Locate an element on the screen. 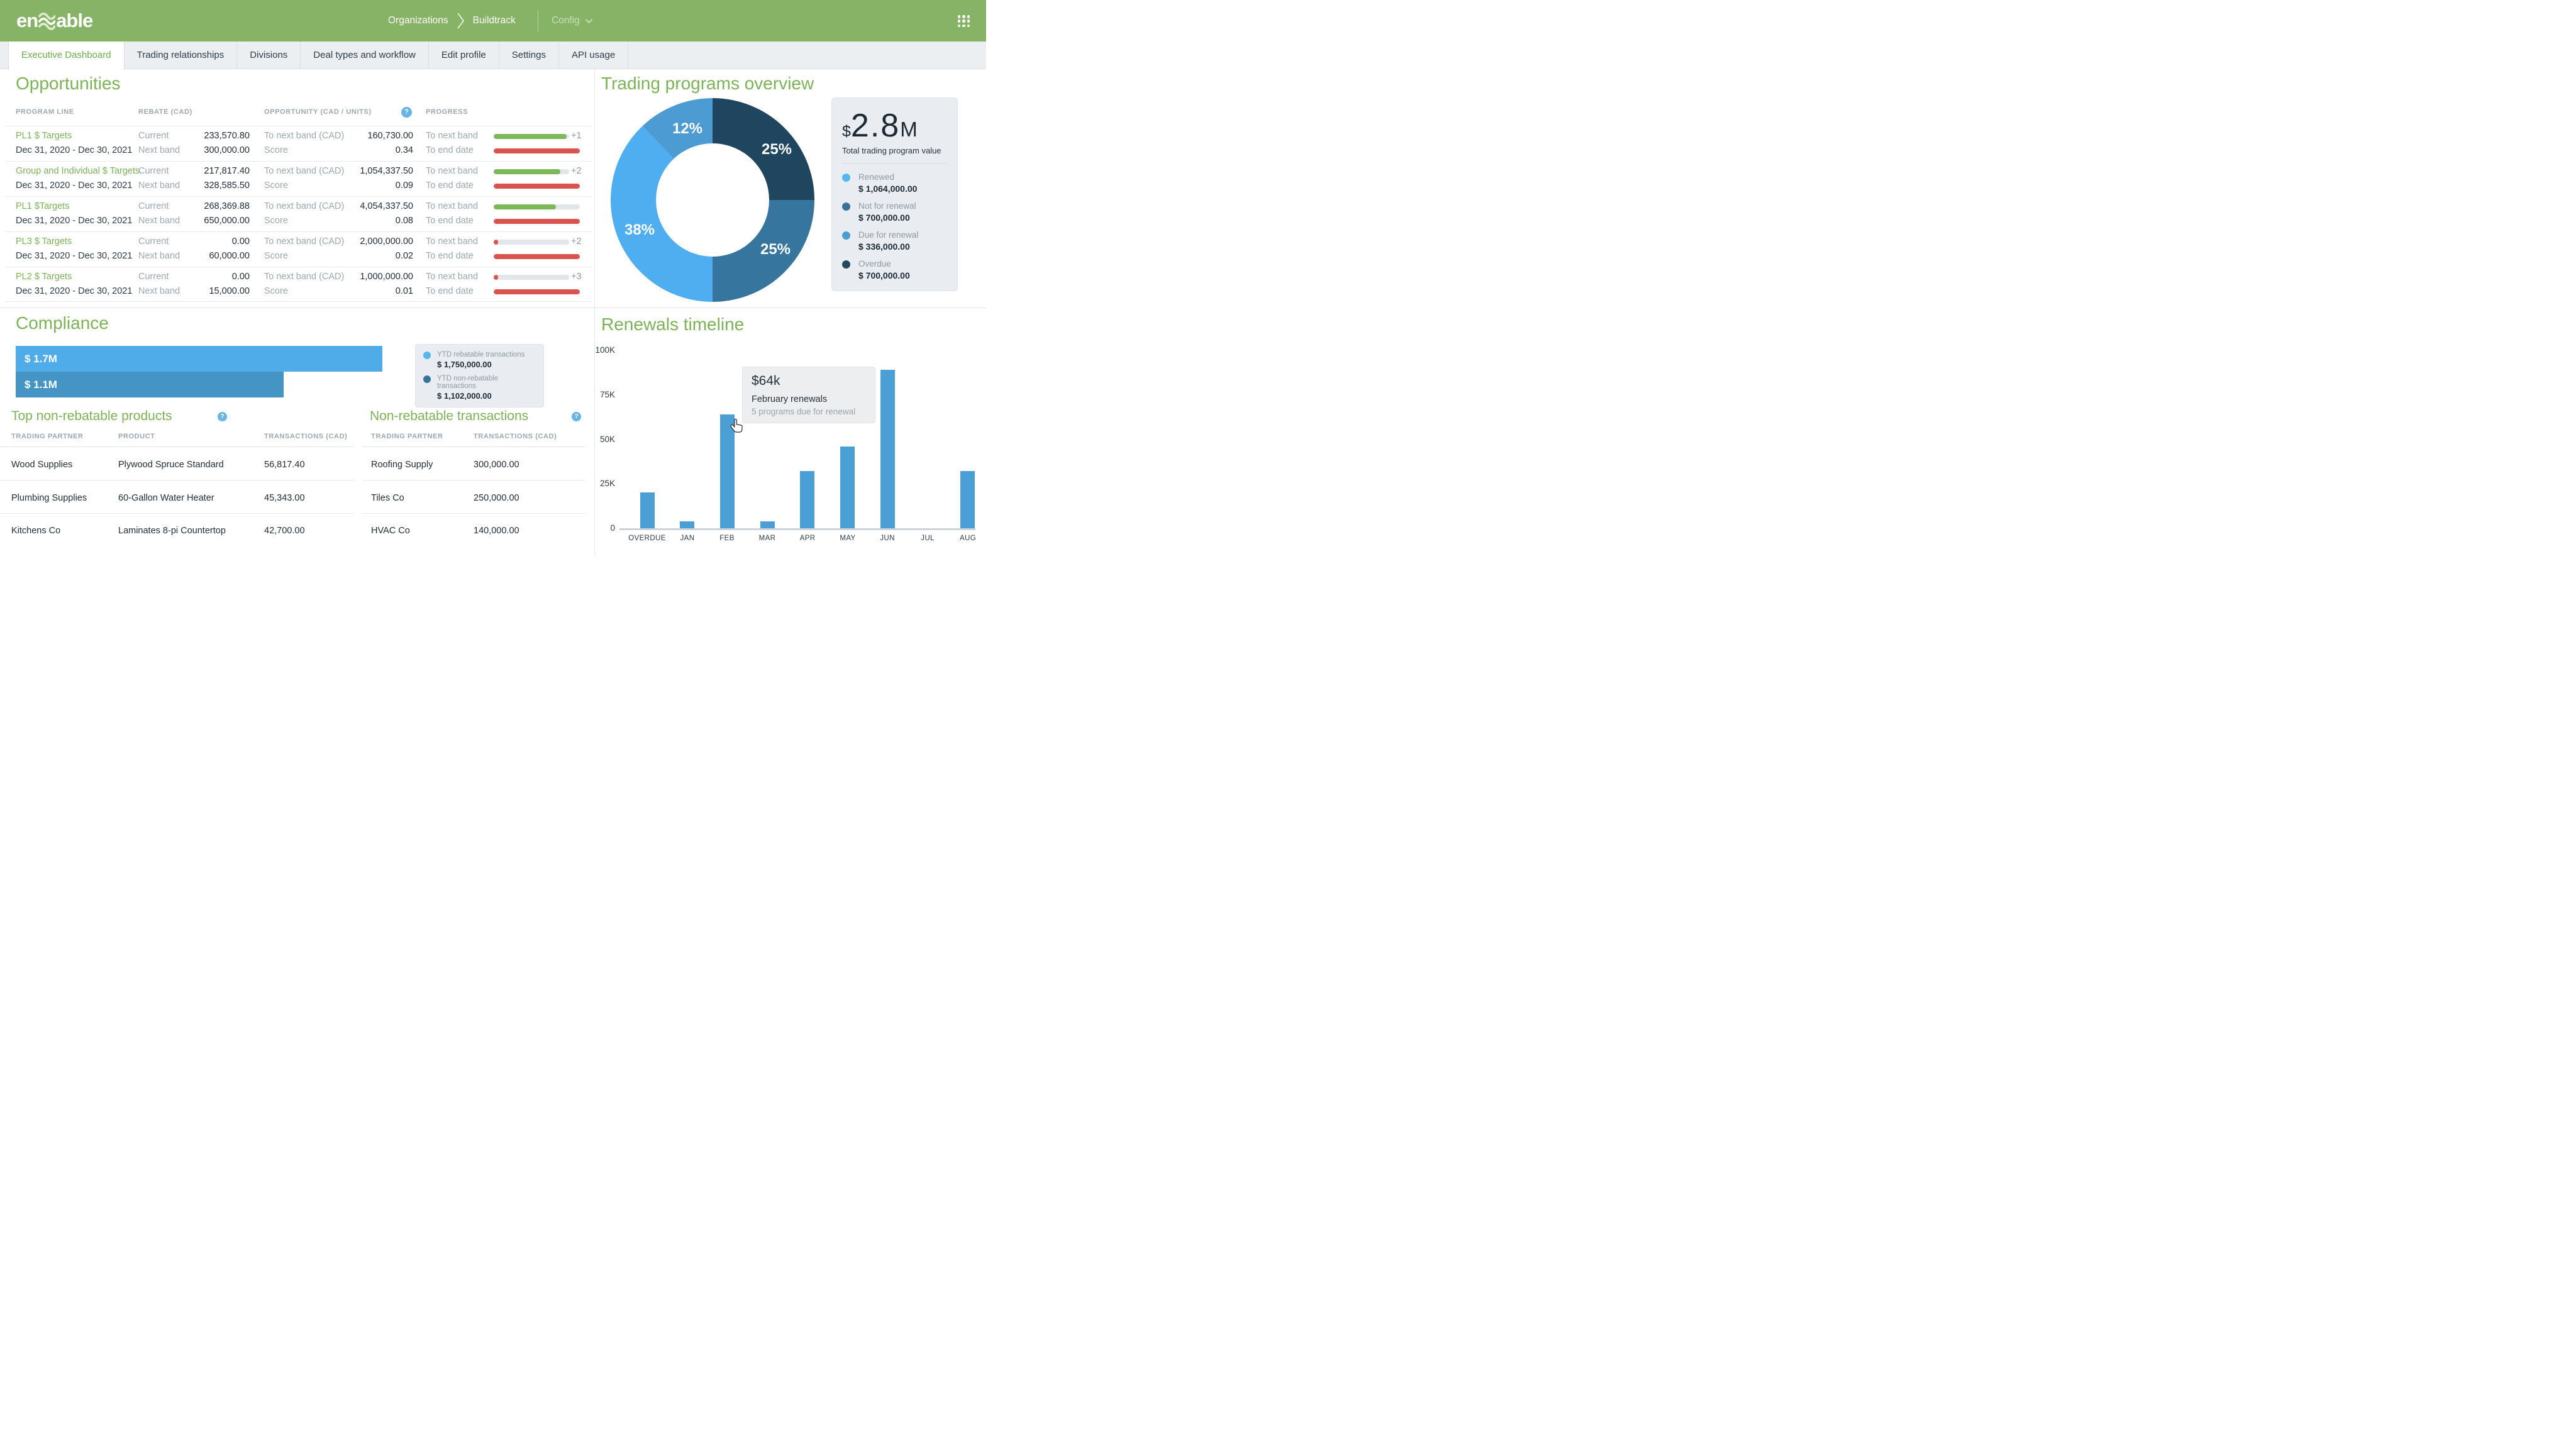 The width and height of the screenshot is (2576, 1449). x-axis-label-apr: APR is located at coordinates (807, 538).